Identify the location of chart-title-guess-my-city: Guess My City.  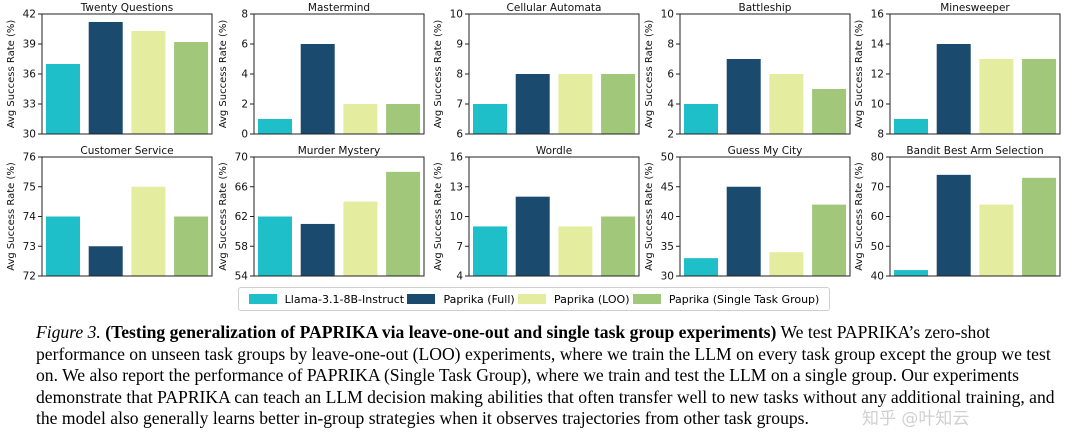
(765, 151).